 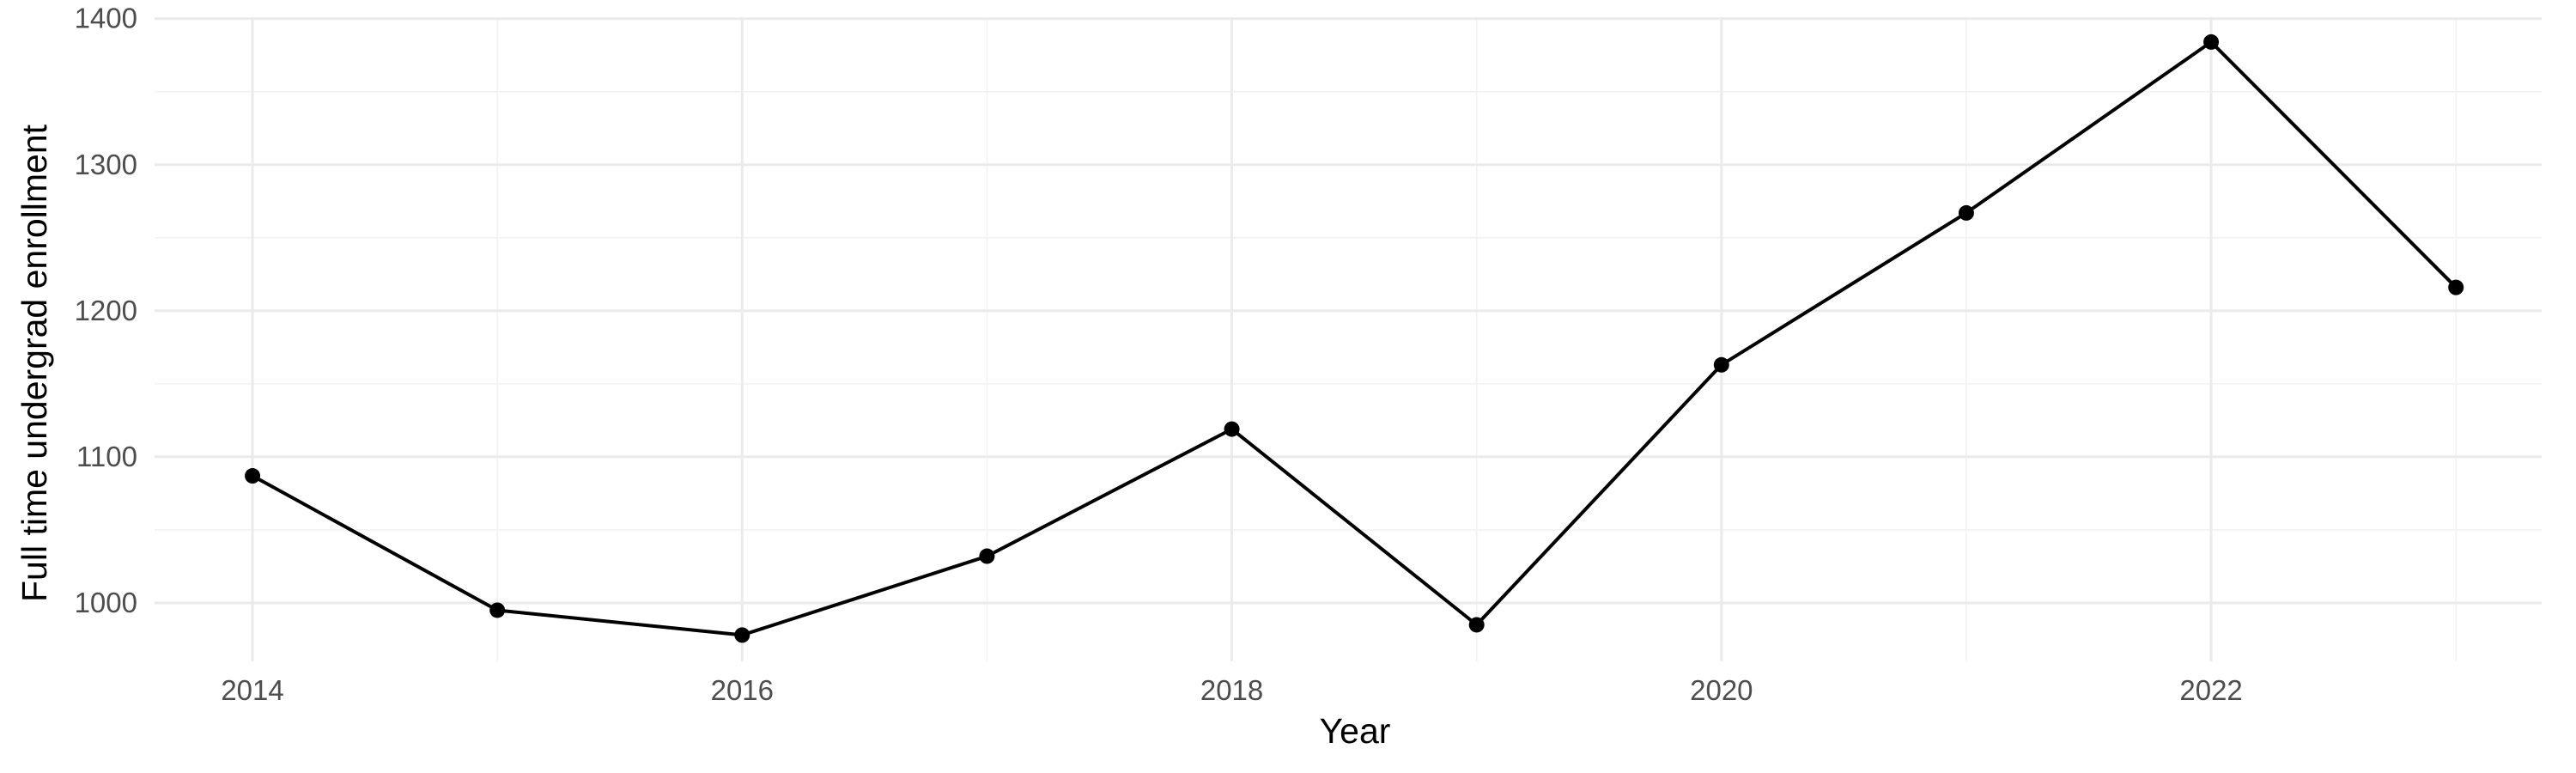 What do you see at coordinates (1722, 690) in the screenshot?
I see `x-tick-label: 2020` at bounding box center [1722, 690].